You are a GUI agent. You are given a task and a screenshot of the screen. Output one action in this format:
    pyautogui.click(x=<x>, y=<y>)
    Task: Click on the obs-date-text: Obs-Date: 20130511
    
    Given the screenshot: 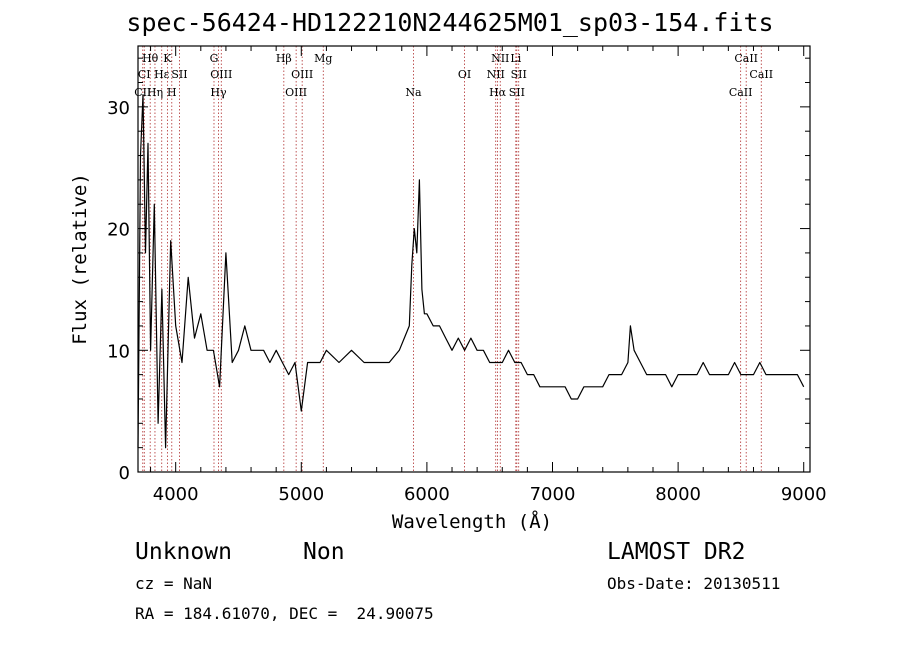 What is the action you would take?
    pyautogui.click(x=694, y=583)
    